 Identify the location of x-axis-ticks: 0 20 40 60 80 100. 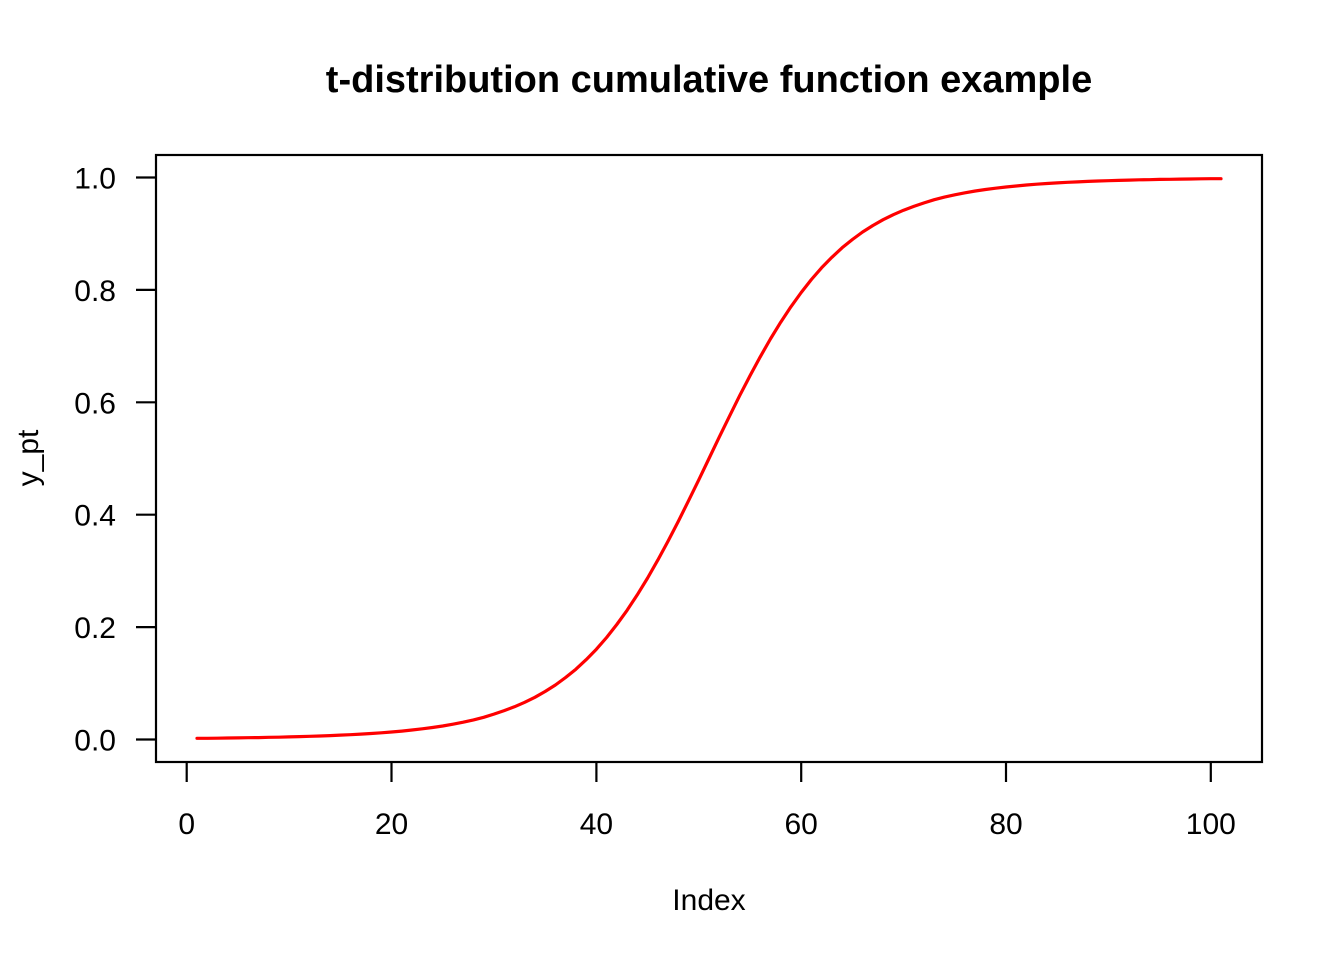
(707, 801).